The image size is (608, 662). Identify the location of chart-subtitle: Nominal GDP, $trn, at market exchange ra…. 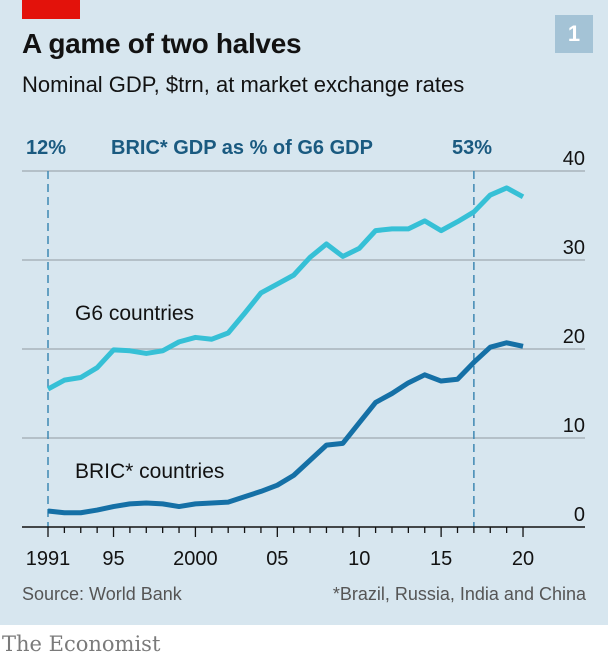
(243, 84).